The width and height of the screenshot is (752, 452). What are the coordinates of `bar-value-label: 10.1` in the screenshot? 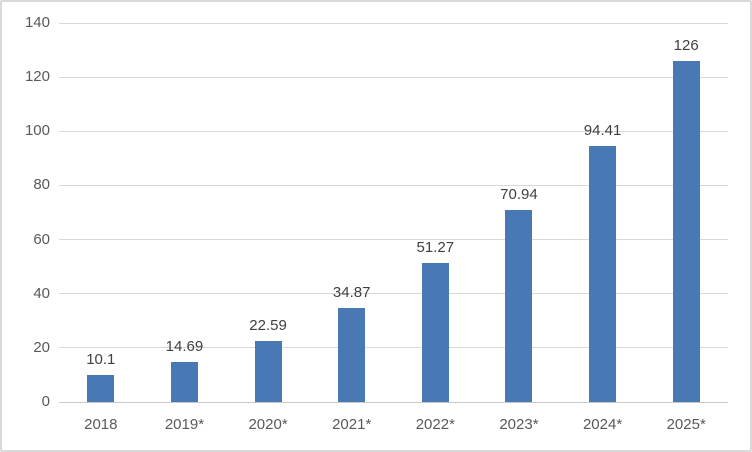 It's located at (101, 359).